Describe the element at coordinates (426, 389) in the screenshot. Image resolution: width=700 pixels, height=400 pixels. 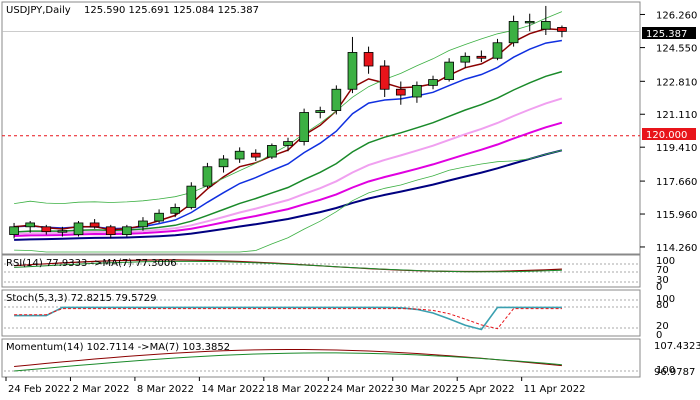
I see `time-tick-label: 30 Mar 2022` at that location.